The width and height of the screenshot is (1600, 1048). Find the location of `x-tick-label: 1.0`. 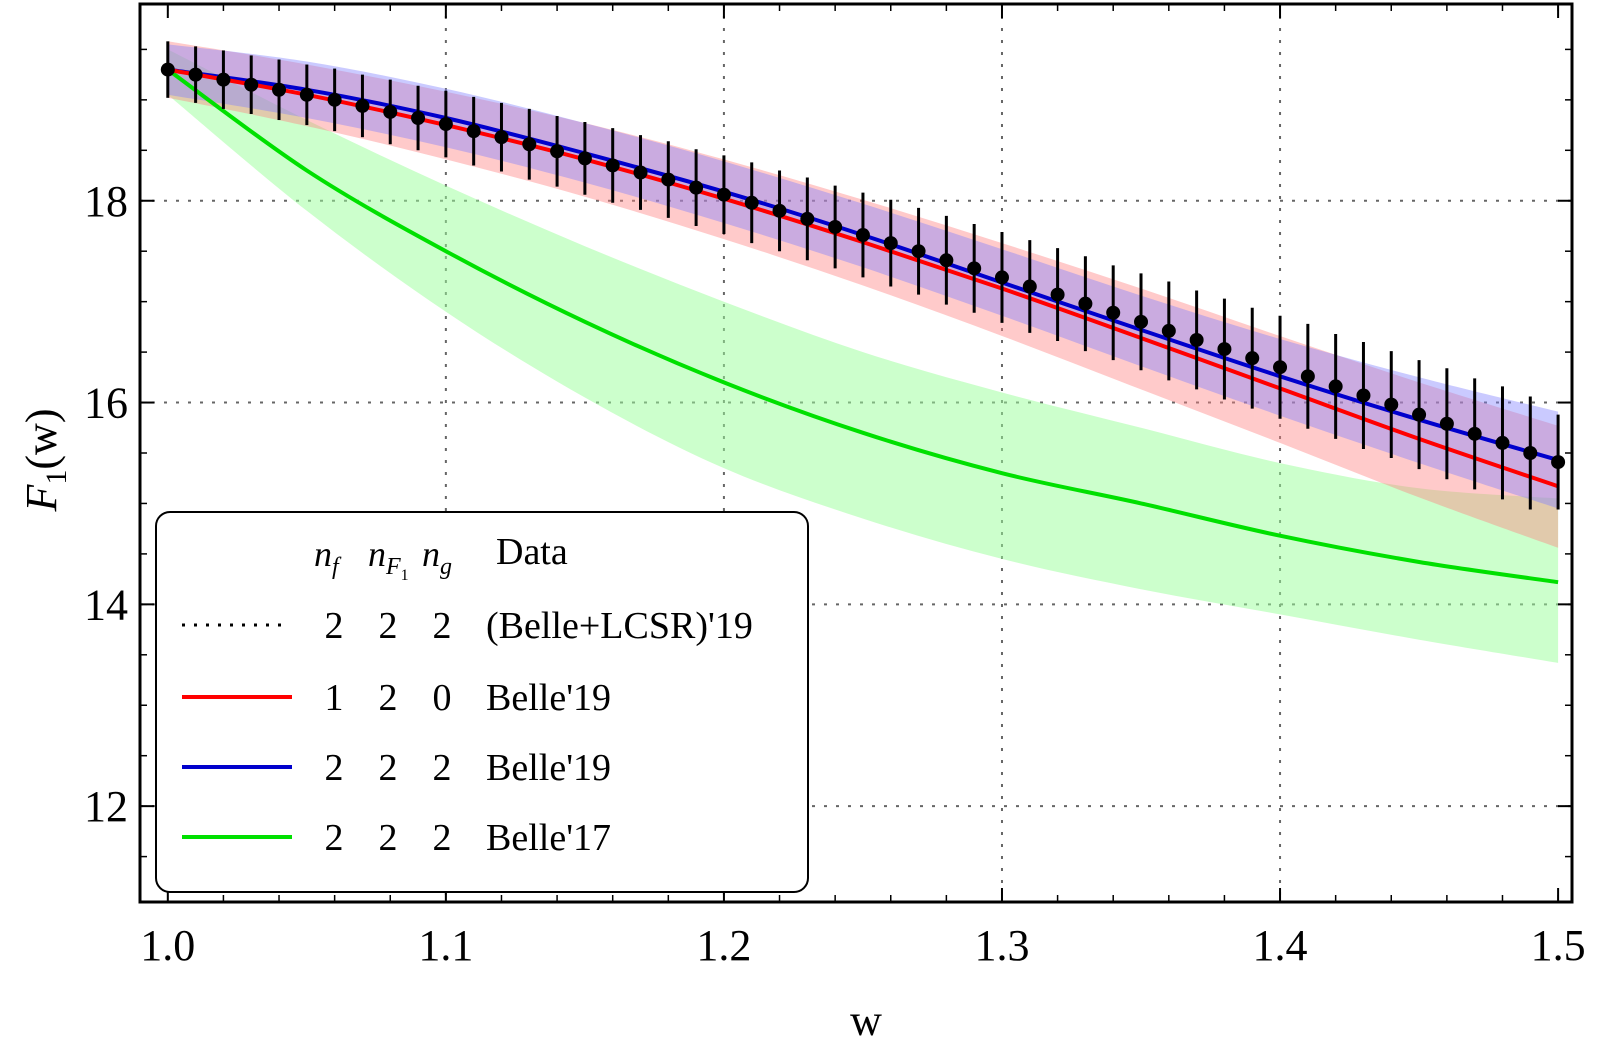

x-tick-label: 1.0 is located at coordinates (167, 945).